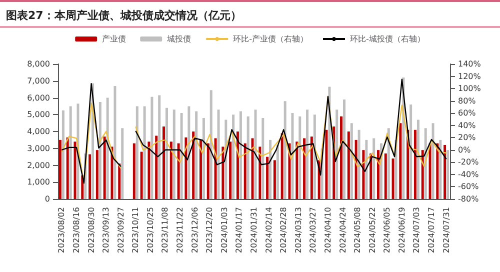 The image size is (500, 272). I want to click on x-tick-label: 2024/07/17, so click(431, 230).